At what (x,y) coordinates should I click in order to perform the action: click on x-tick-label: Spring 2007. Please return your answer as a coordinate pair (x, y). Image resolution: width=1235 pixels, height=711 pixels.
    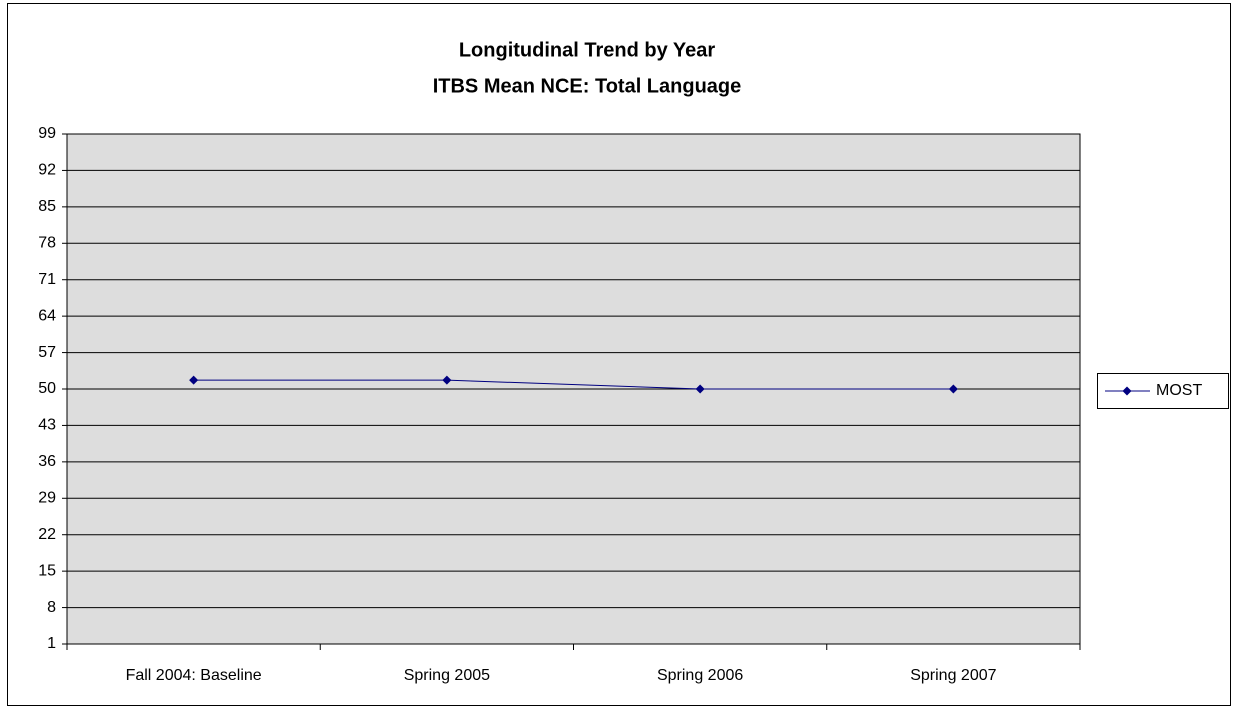
    Looking at the image, I should click on (953, 675).